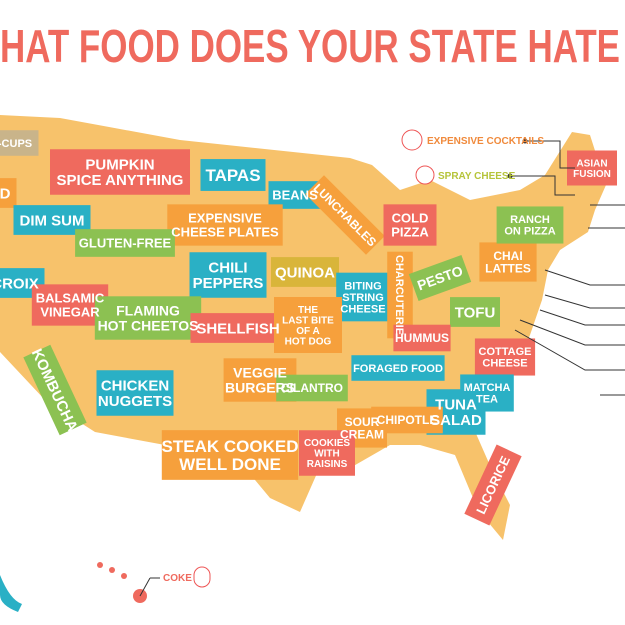 The height and width of the screenshot is (625, 625). I want to click on state-label: CHIPOTLE, so click(407, 420).